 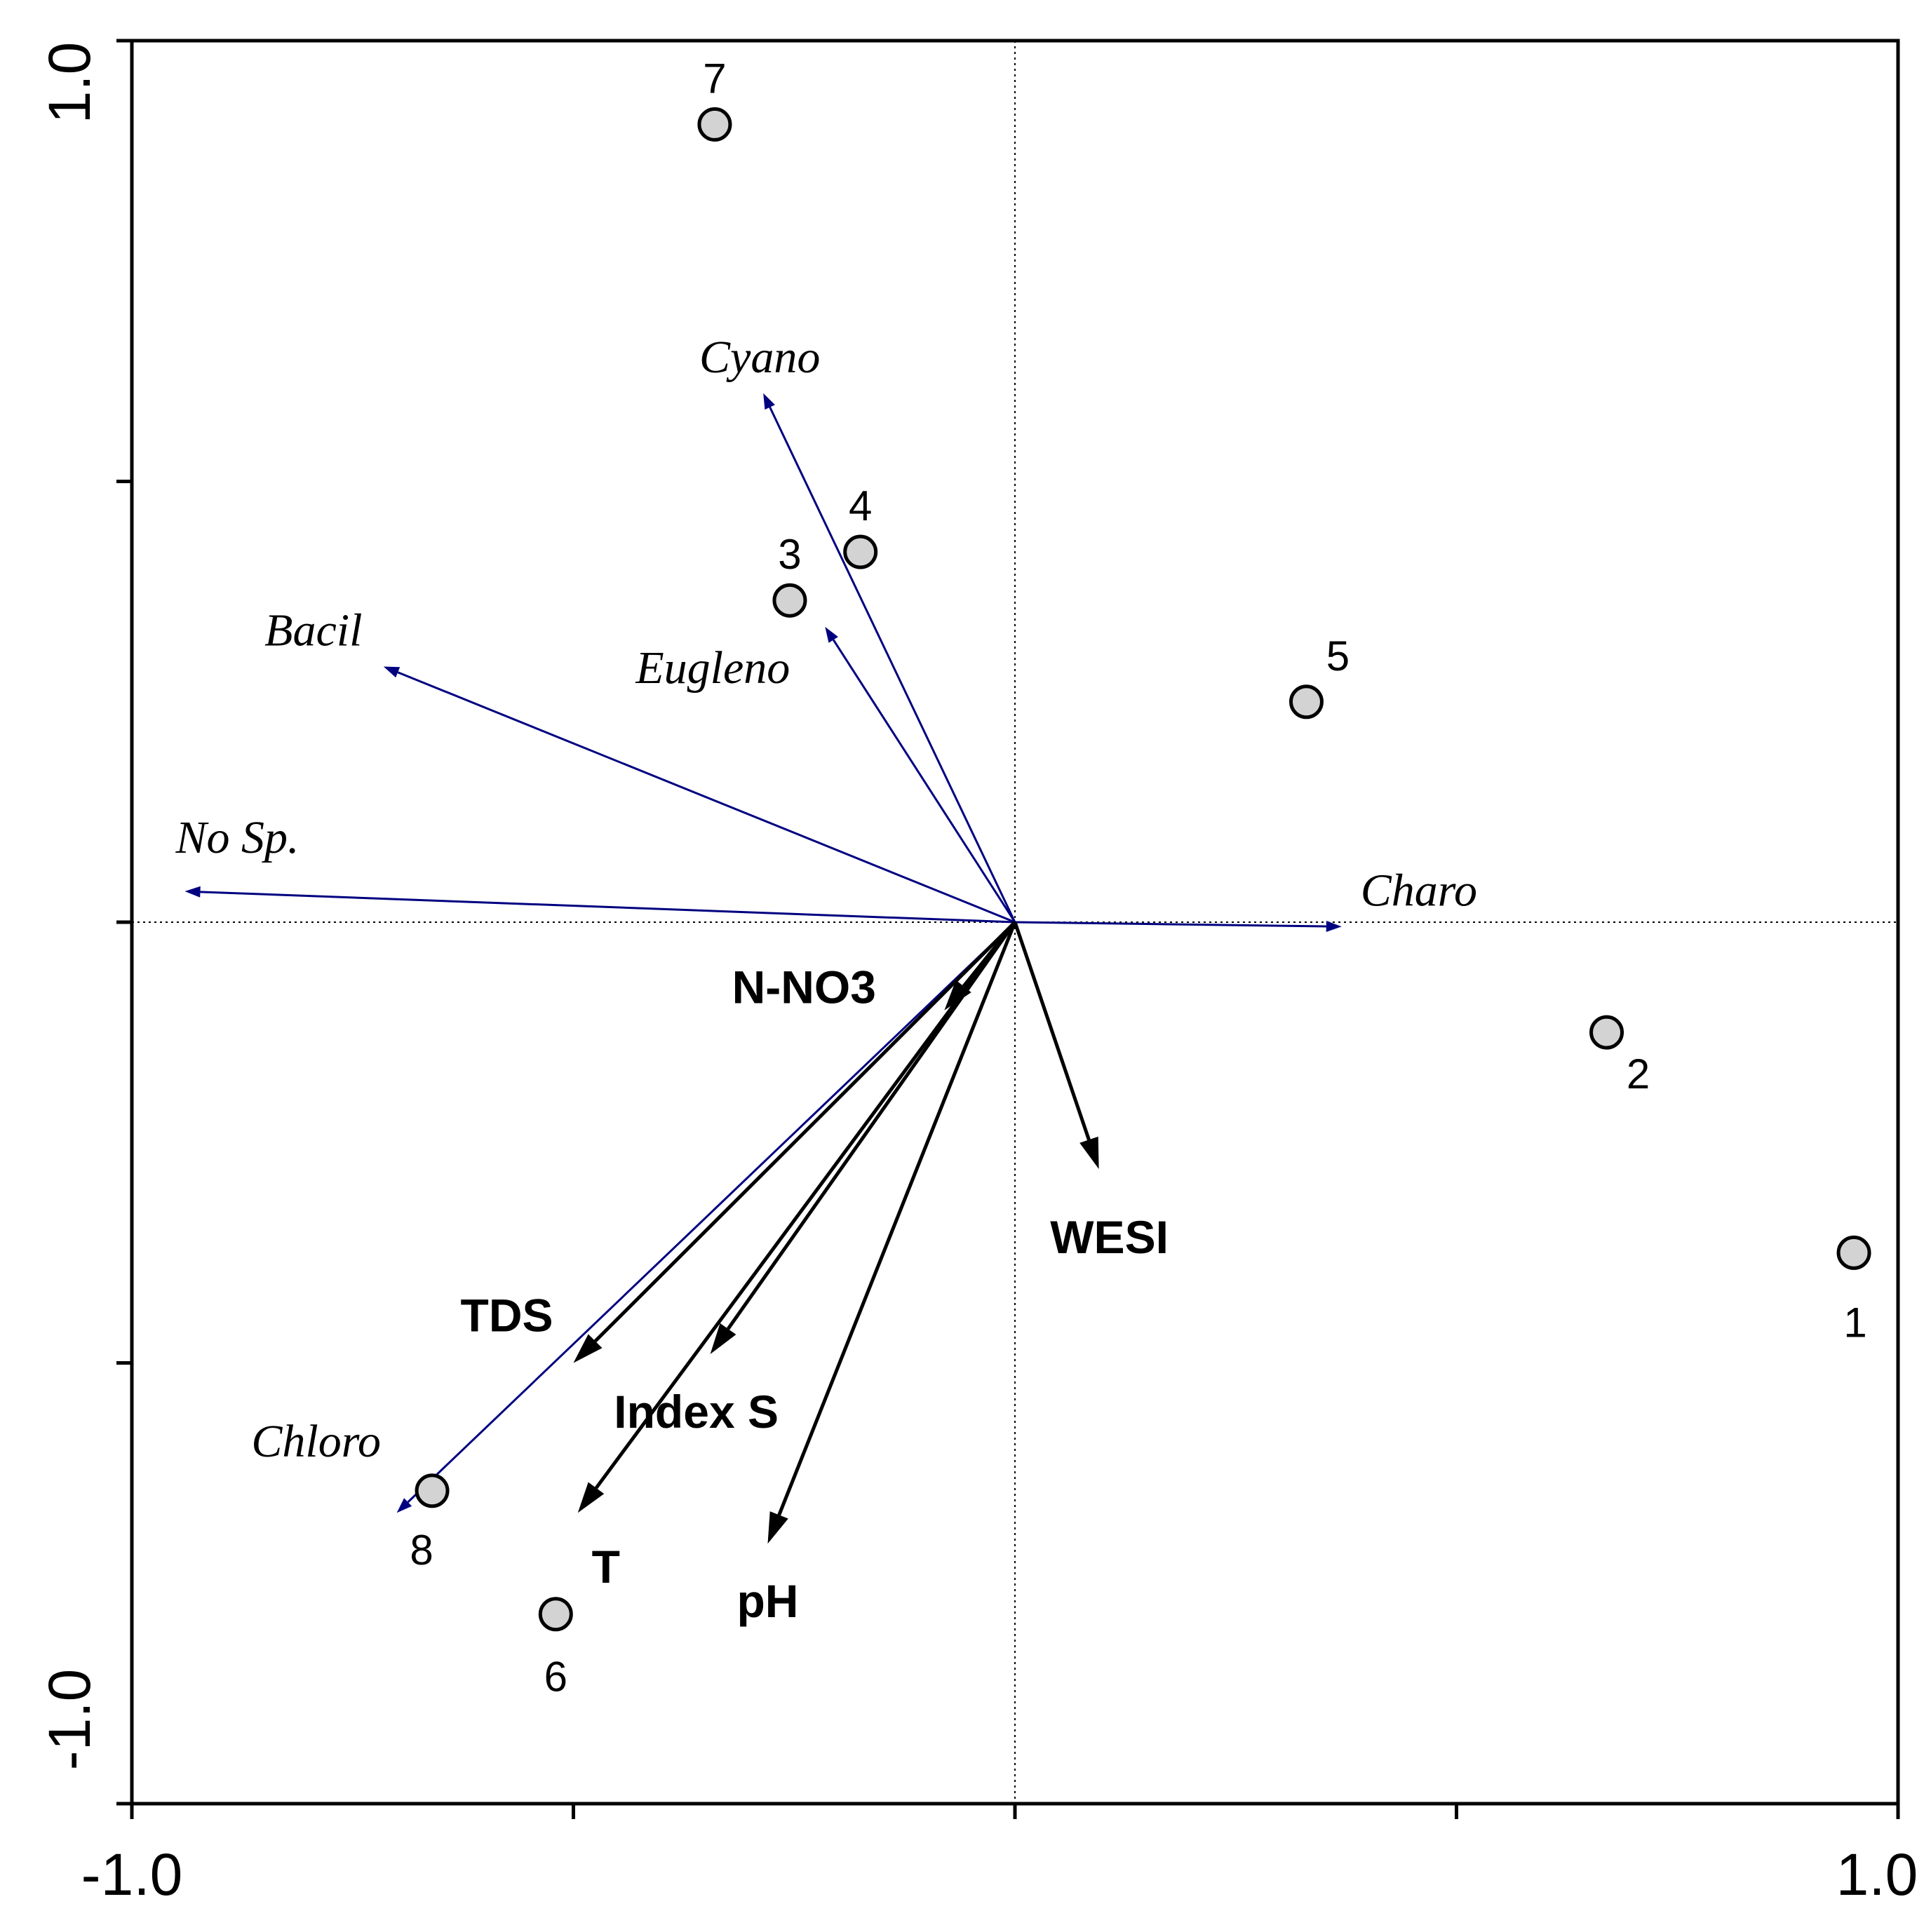 I want to click on env-arrow: N-NO3, so click(x=874, y=967).